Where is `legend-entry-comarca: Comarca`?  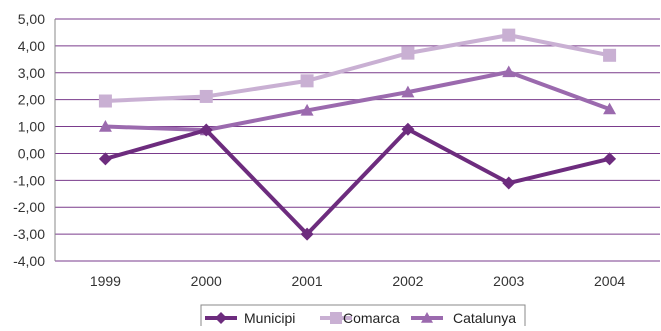
legend-entry-comarca: Comarca is located at coordinates (360, 318).